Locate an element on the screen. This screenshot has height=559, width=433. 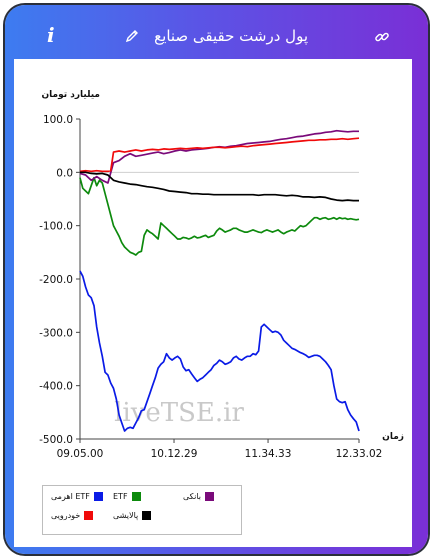
legend-item-banking: بانکی is located at coordinates (198, 496).